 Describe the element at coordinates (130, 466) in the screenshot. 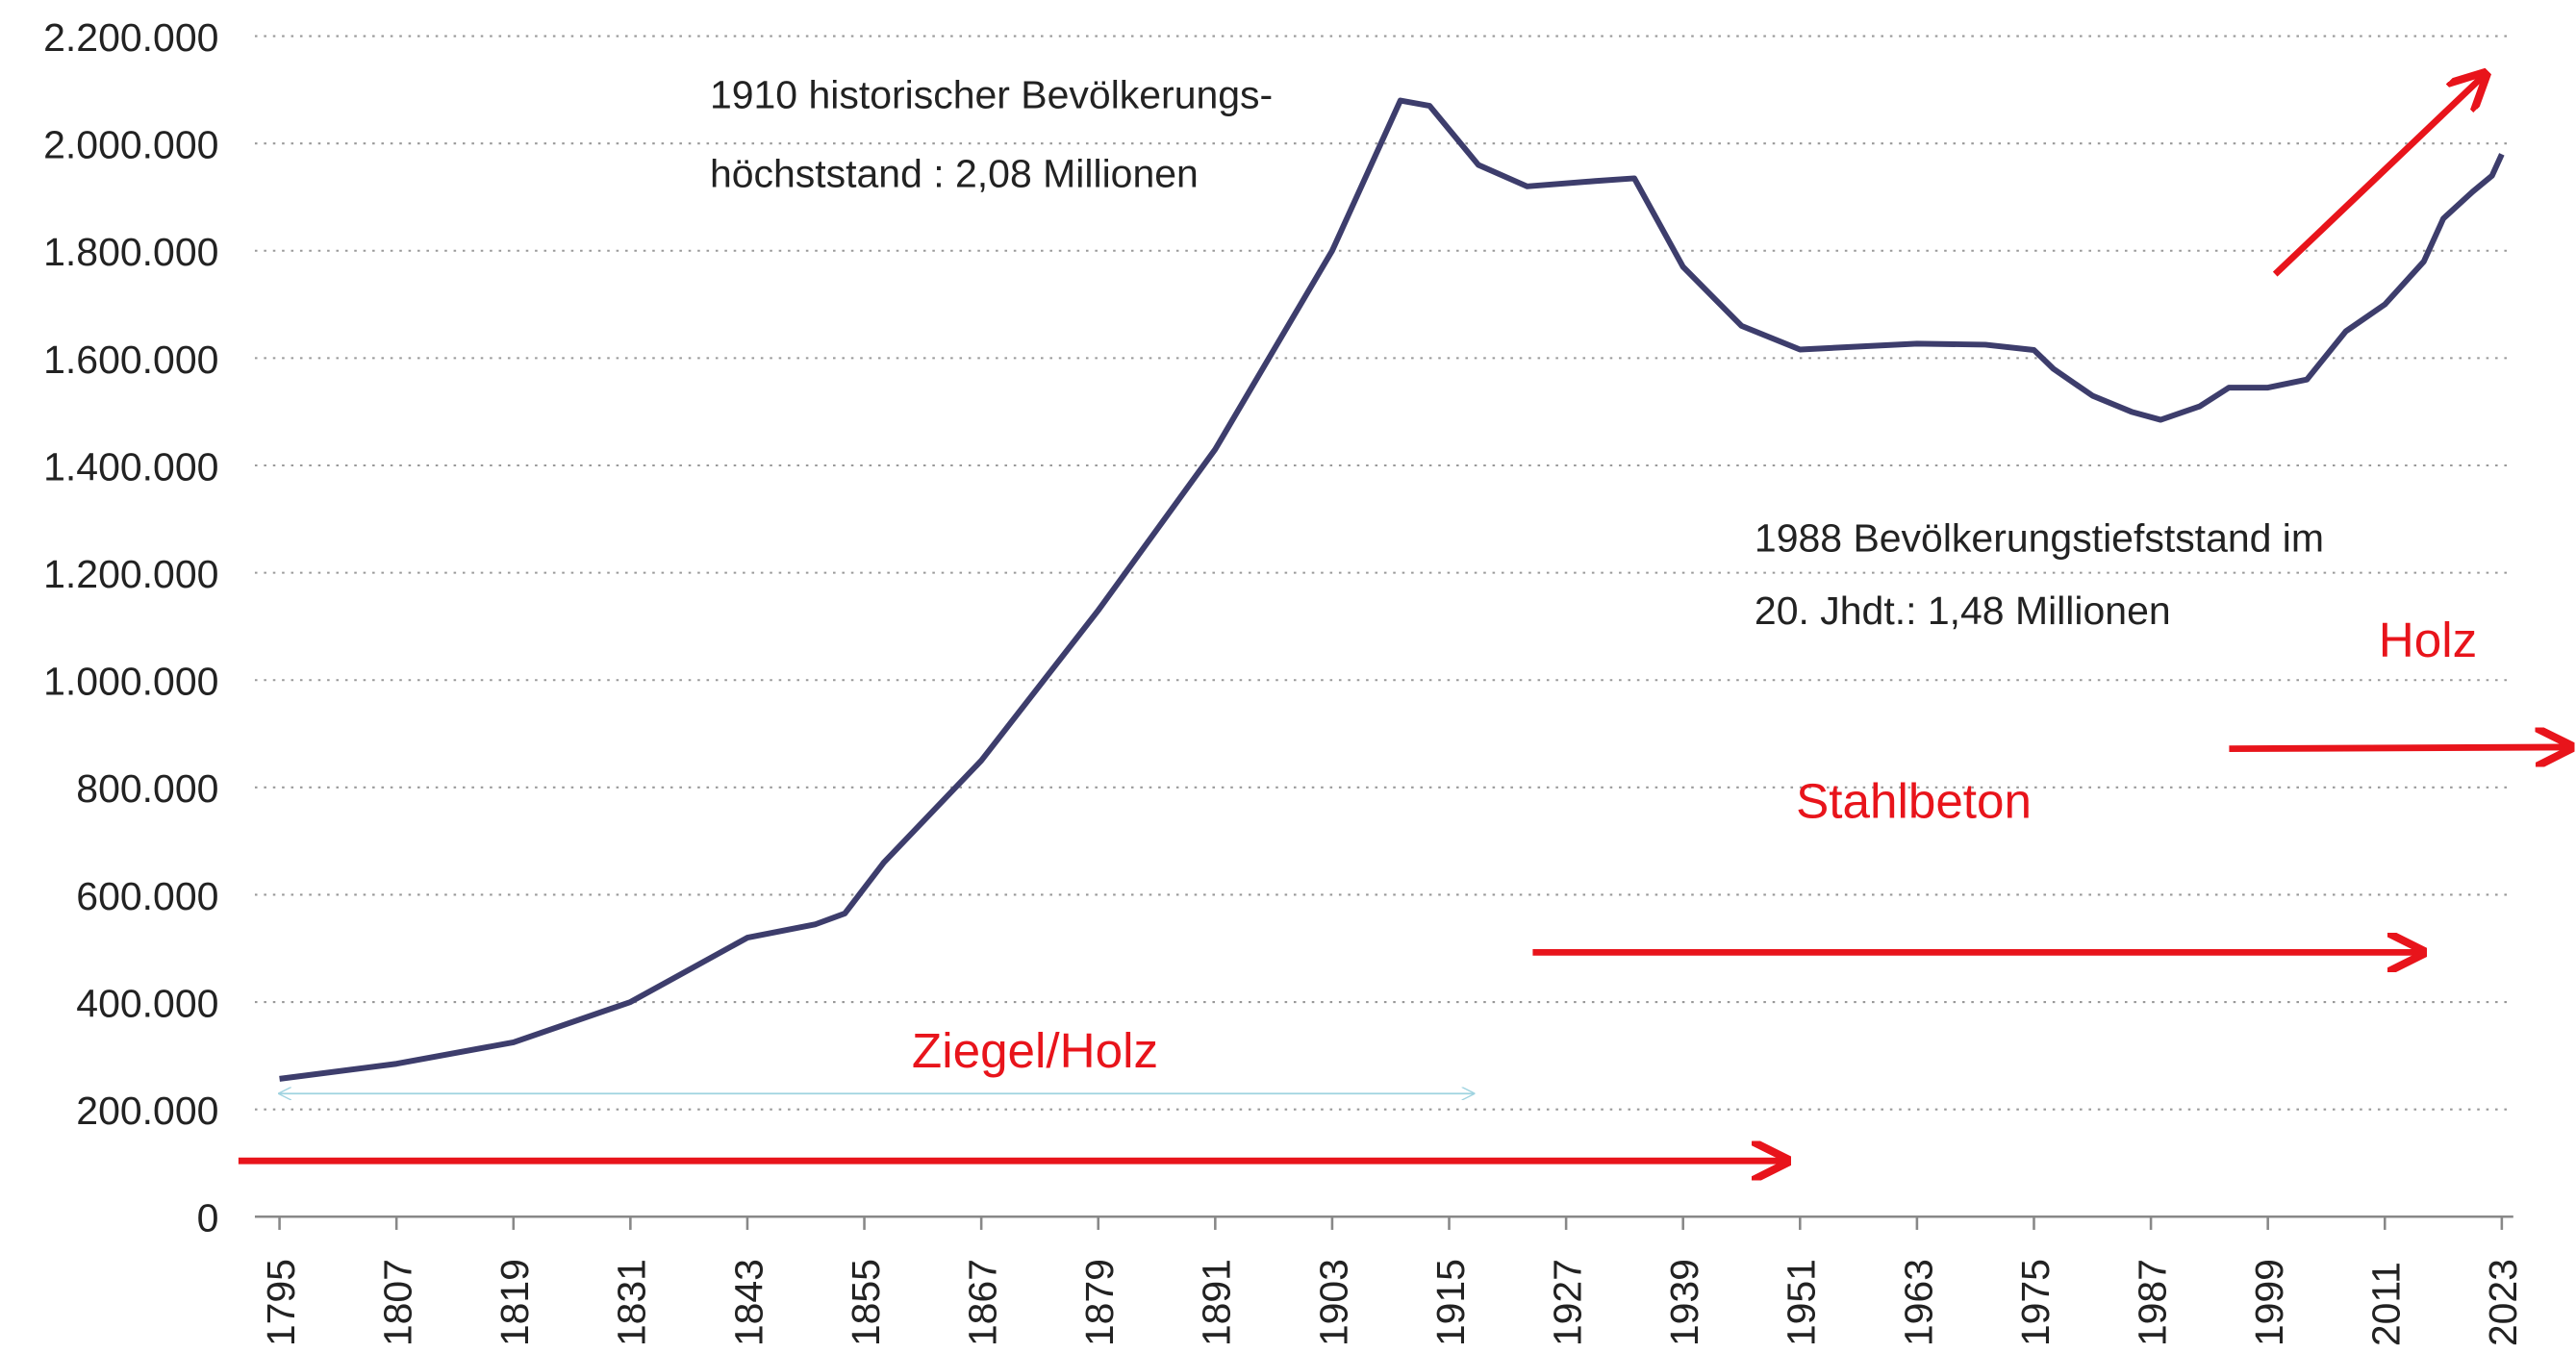

I see `y-tick-label: 1.400.000` at that location.